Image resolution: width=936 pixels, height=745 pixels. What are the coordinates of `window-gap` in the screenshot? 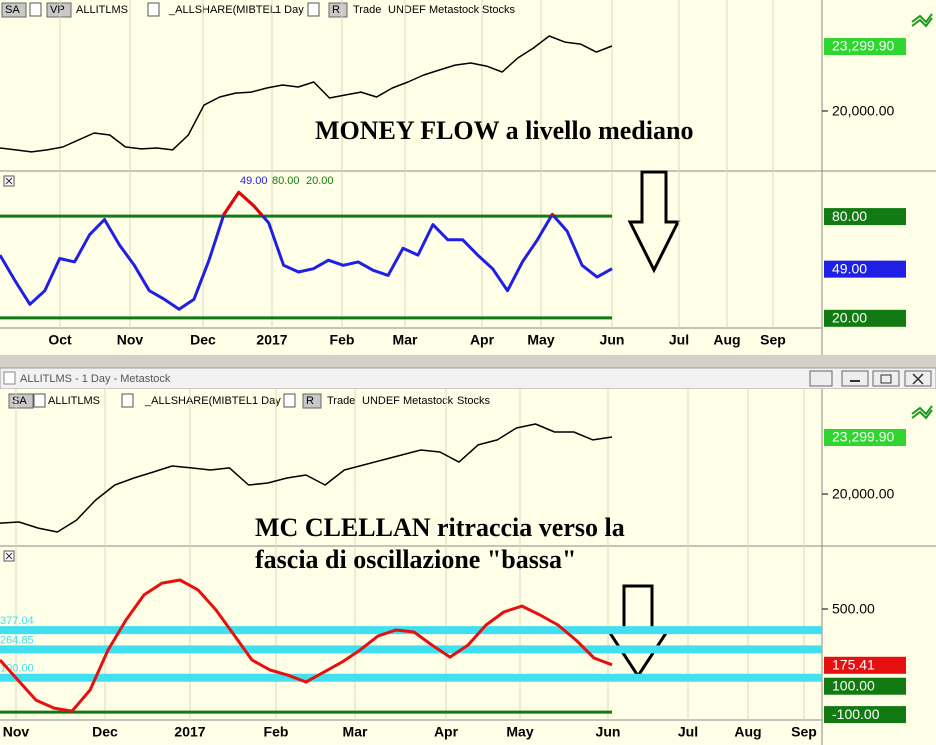 It's located at (468, 361).